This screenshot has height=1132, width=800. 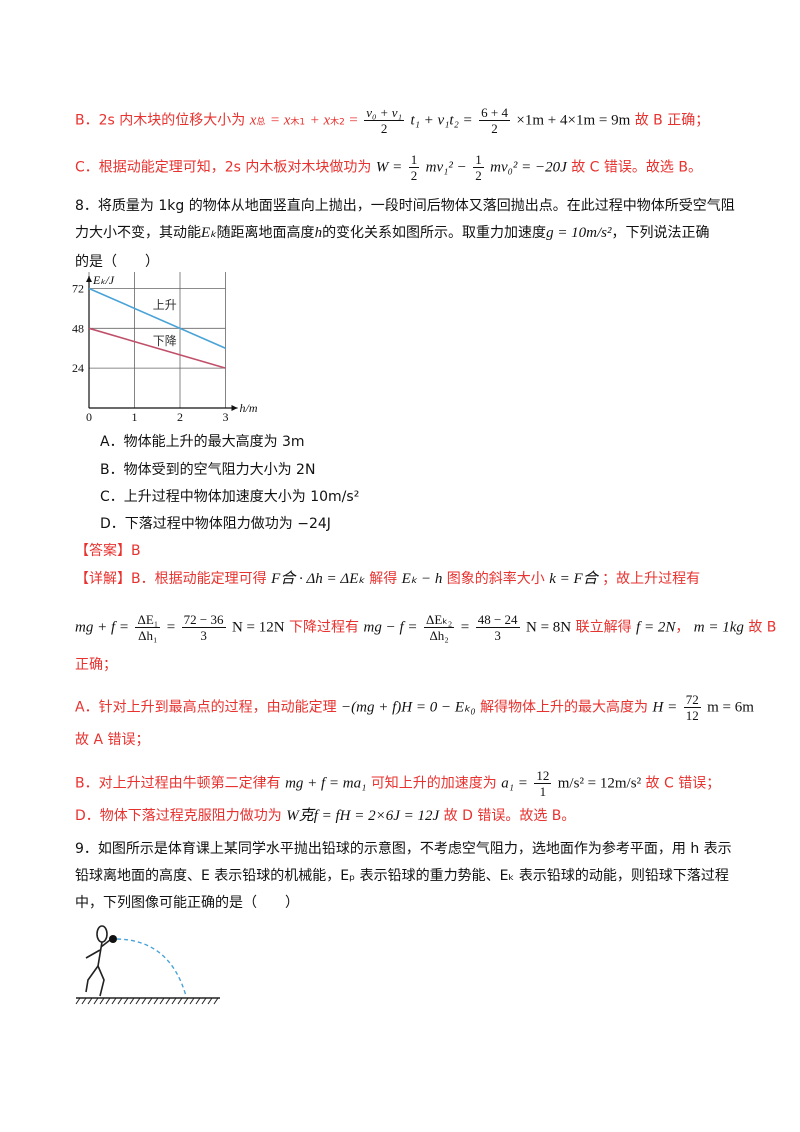 I want to click on x-axis-arrow, so click(x=234, y=408).